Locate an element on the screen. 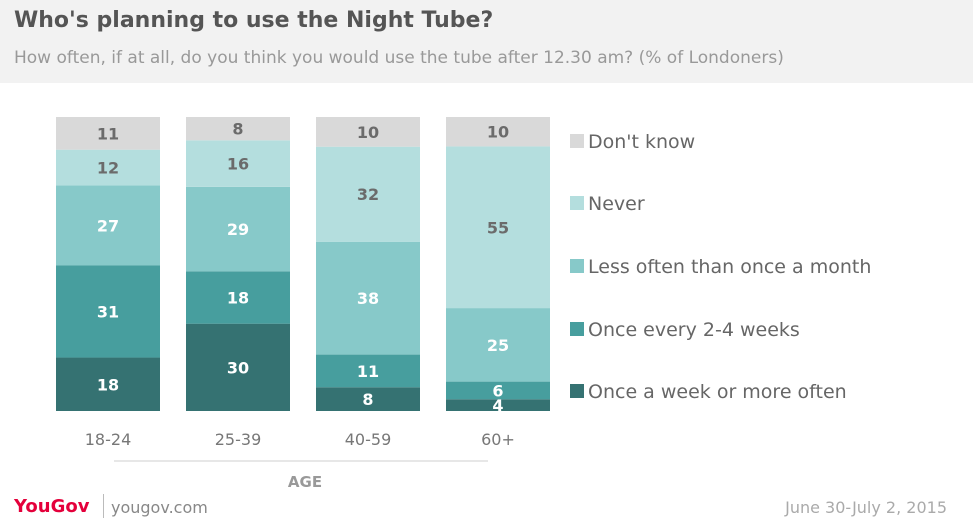  data-label: 12 is located at coordinates (108, 167).